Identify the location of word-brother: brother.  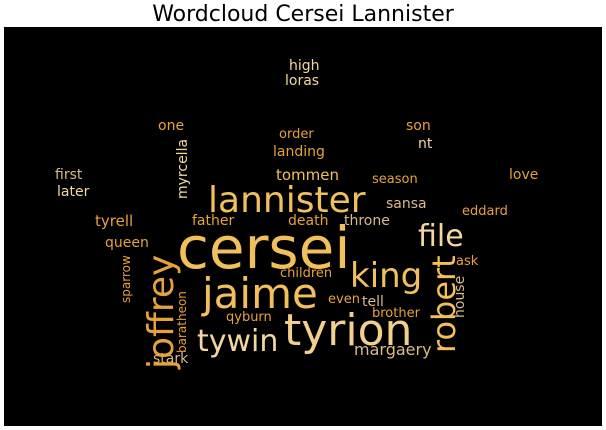
(396, 313).